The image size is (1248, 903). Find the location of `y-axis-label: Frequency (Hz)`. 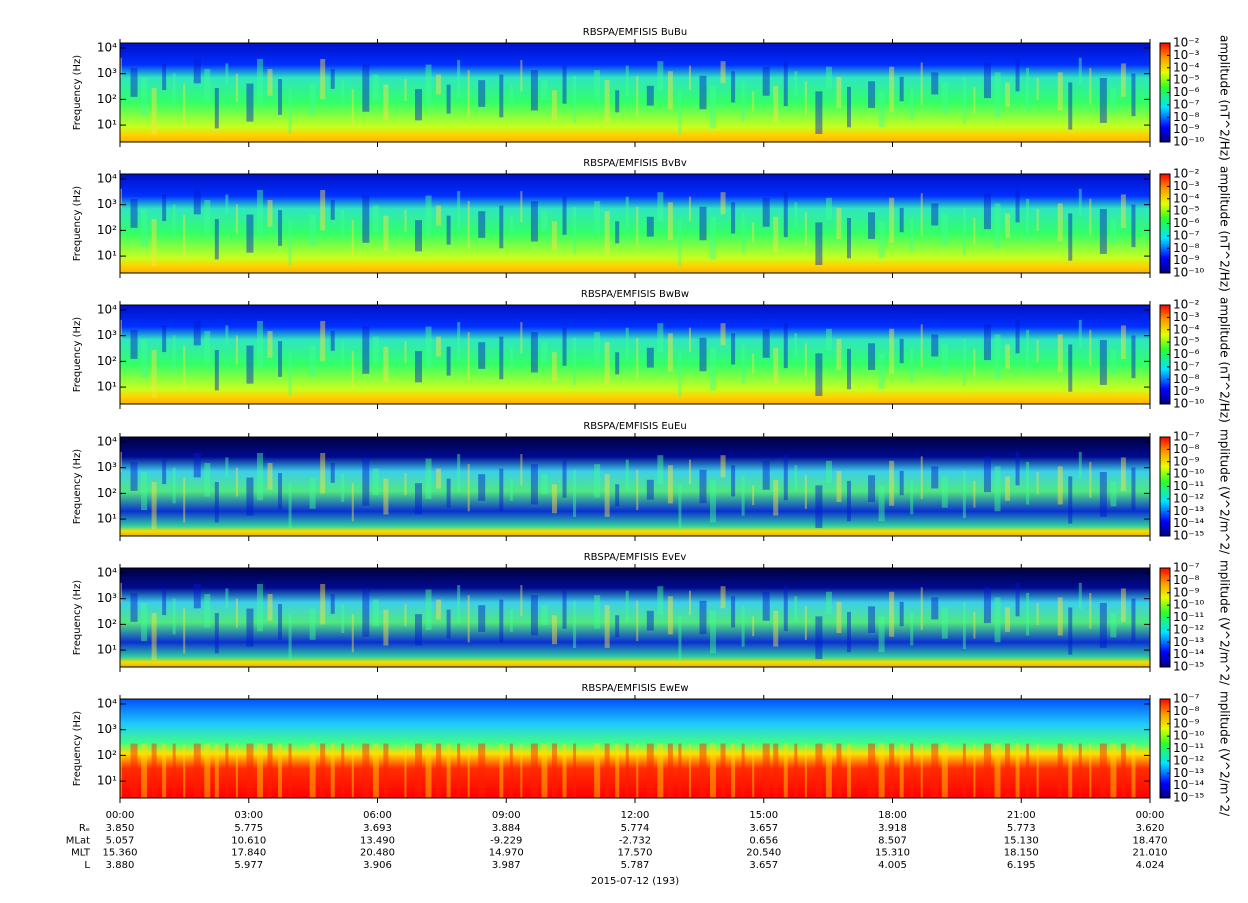

y-axis-label: Frequency (Hz) is located at coordinates (77, 749).